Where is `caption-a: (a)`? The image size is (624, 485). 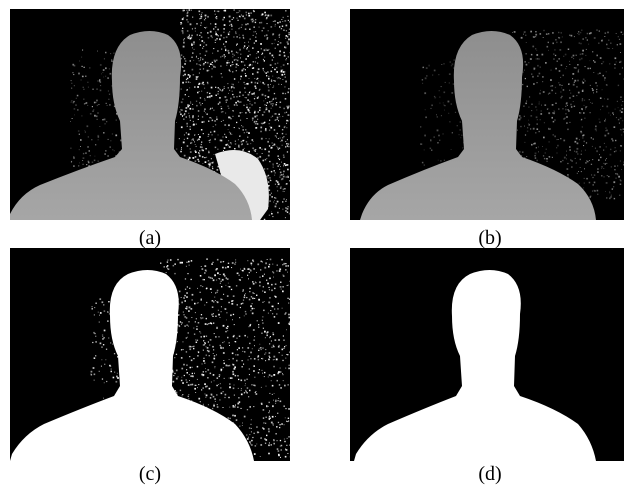
caption-a: (a) is located at coordinates (150, 238).